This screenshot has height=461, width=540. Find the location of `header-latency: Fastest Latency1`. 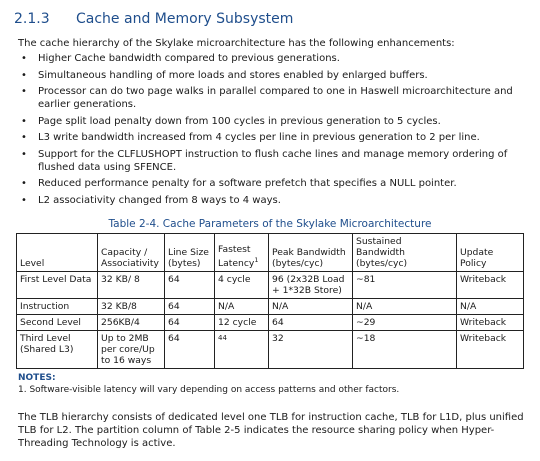

header-latency: Fastest Latency1 is located at coordinates (241, 252).